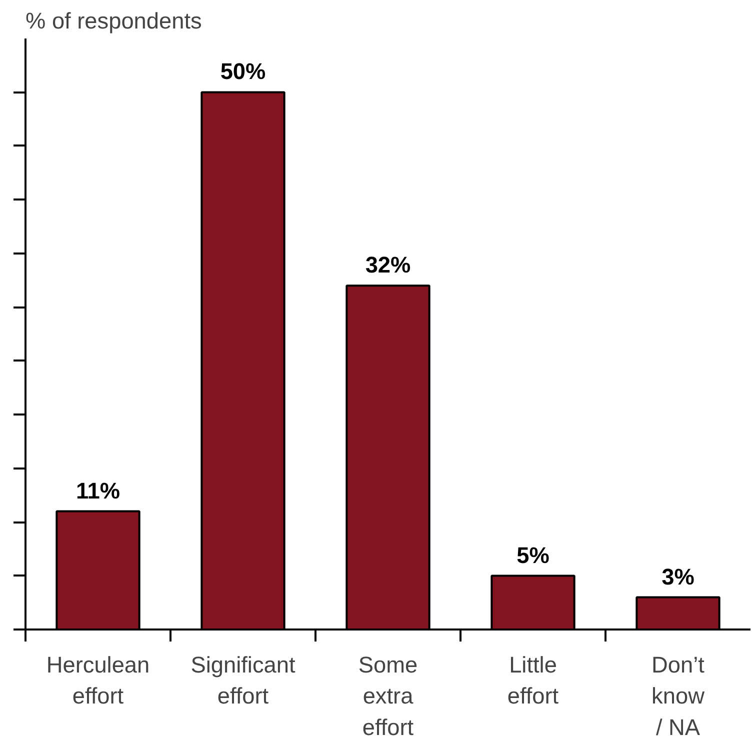 The width and height of the screenshot is (752, 742). What do you see at coordinates (388, 265) in the screenshot?
I see `data-label: 32%` at bounding box center [388, 265].